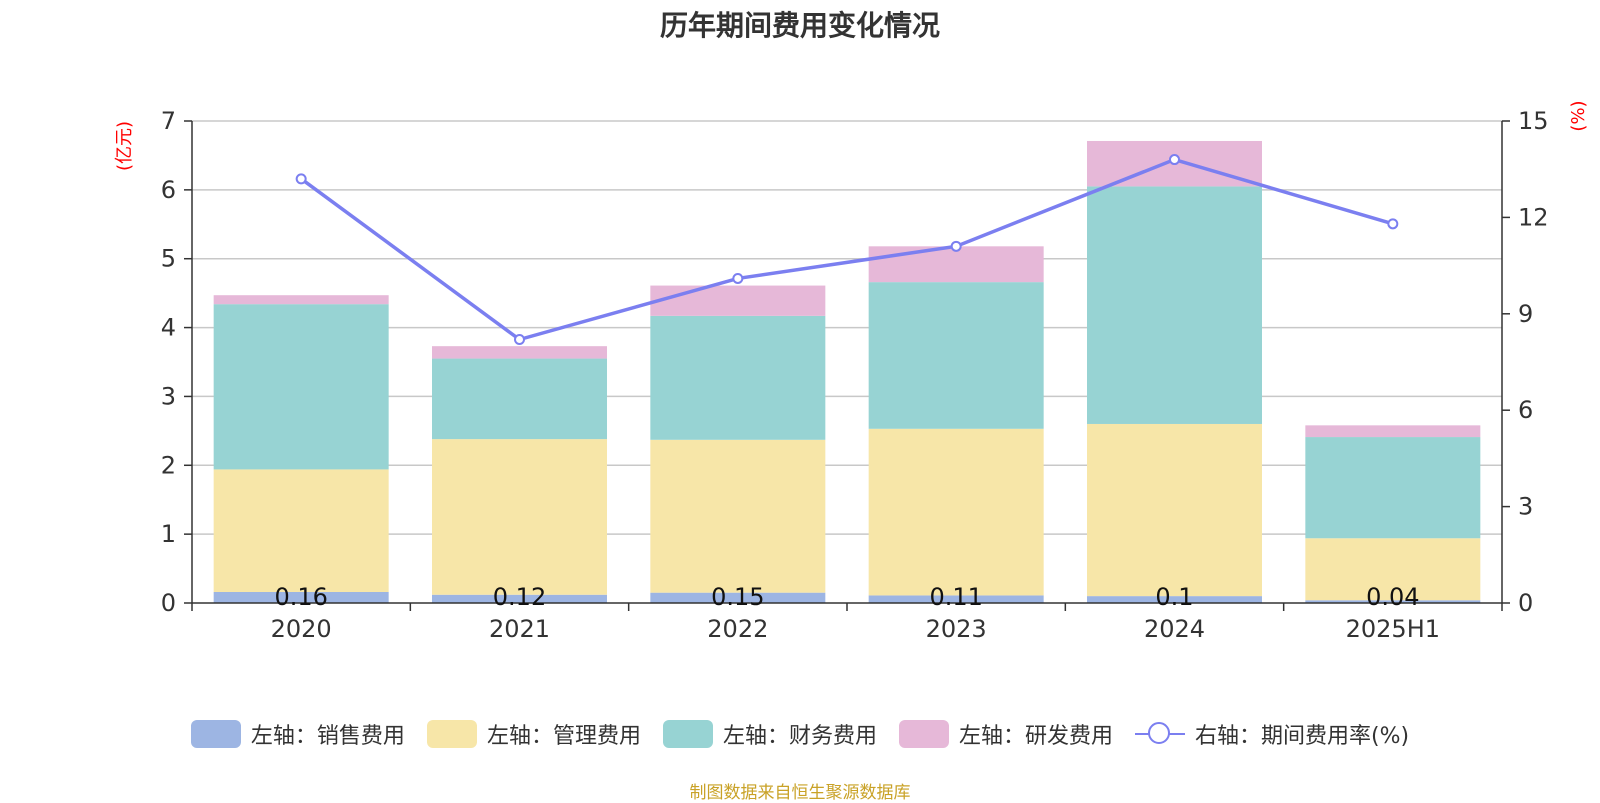  Describe the element at coordinates (168, 259) in the screenshot. I see `left-axis-tick-label: 5` at that location.